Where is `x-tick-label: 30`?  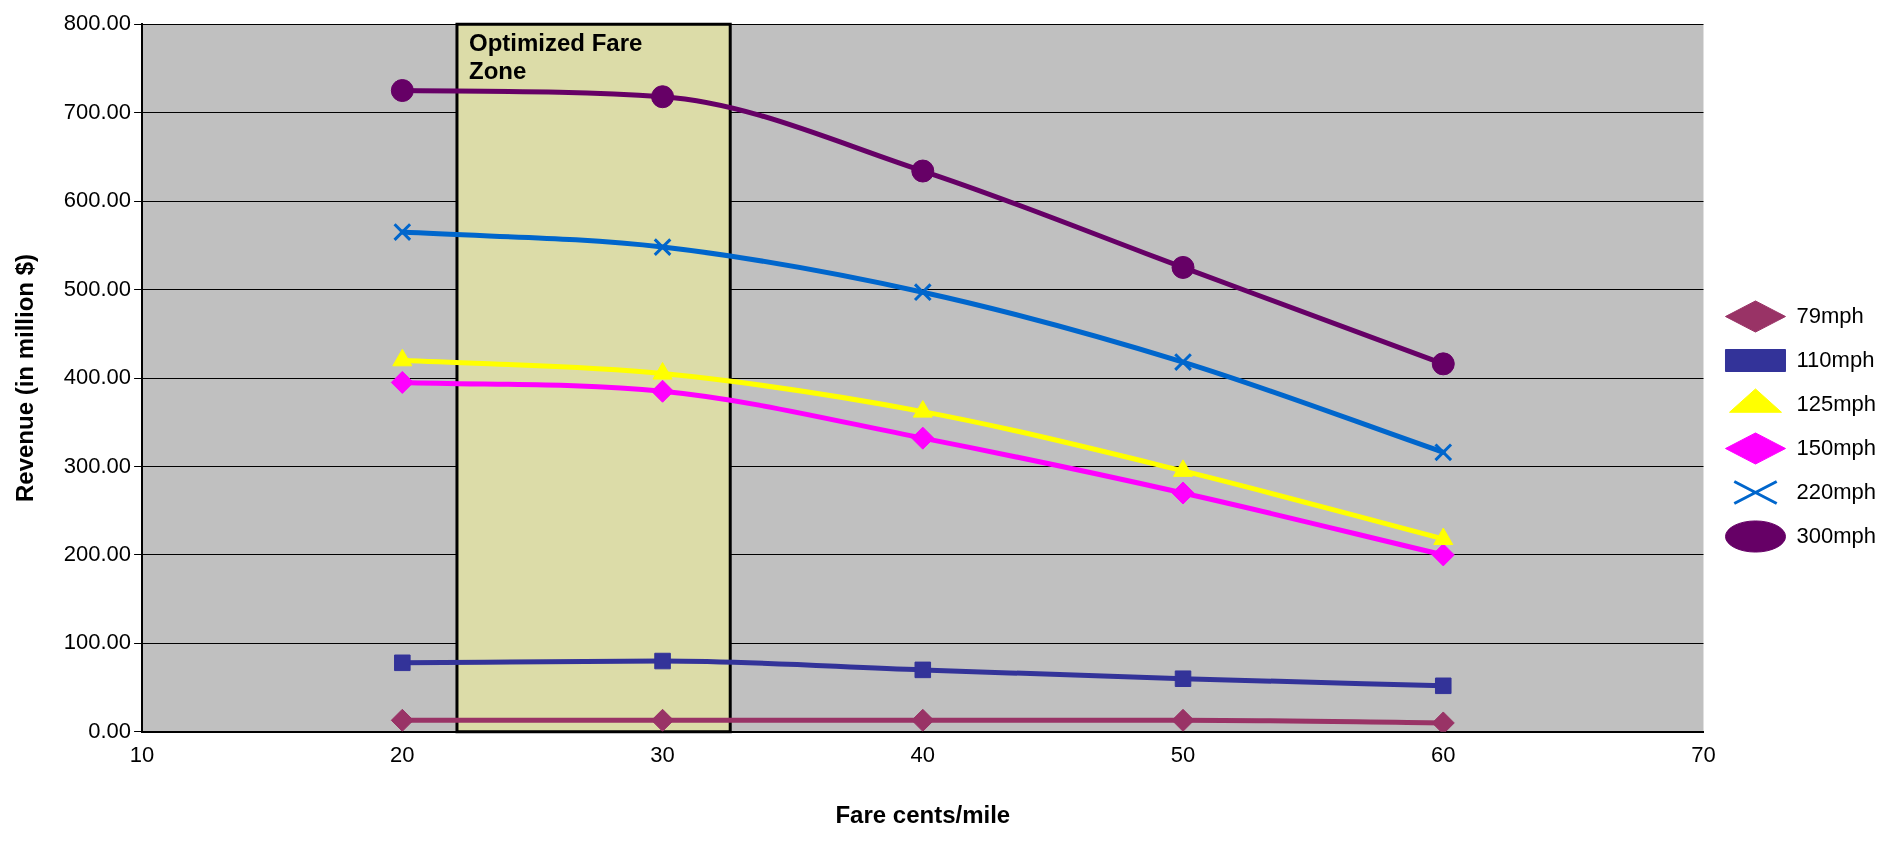
x-tick-label: 30 is located at coordinates (662, 755).